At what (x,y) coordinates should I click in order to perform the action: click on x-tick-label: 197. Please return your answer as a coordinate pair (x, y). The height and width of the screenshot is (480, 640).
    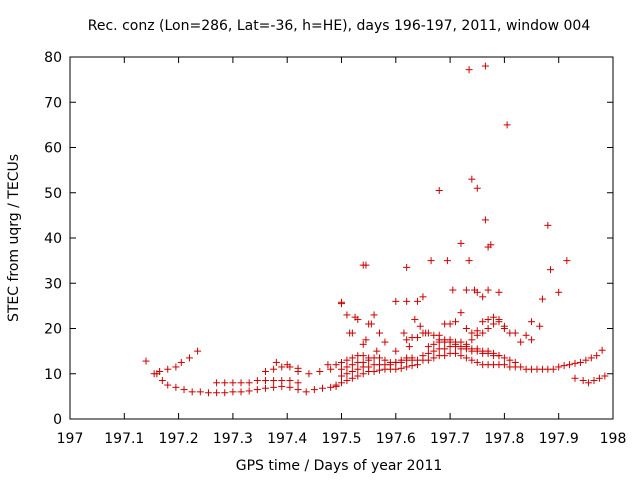
    Looking at the image, I should click on (70, 439).